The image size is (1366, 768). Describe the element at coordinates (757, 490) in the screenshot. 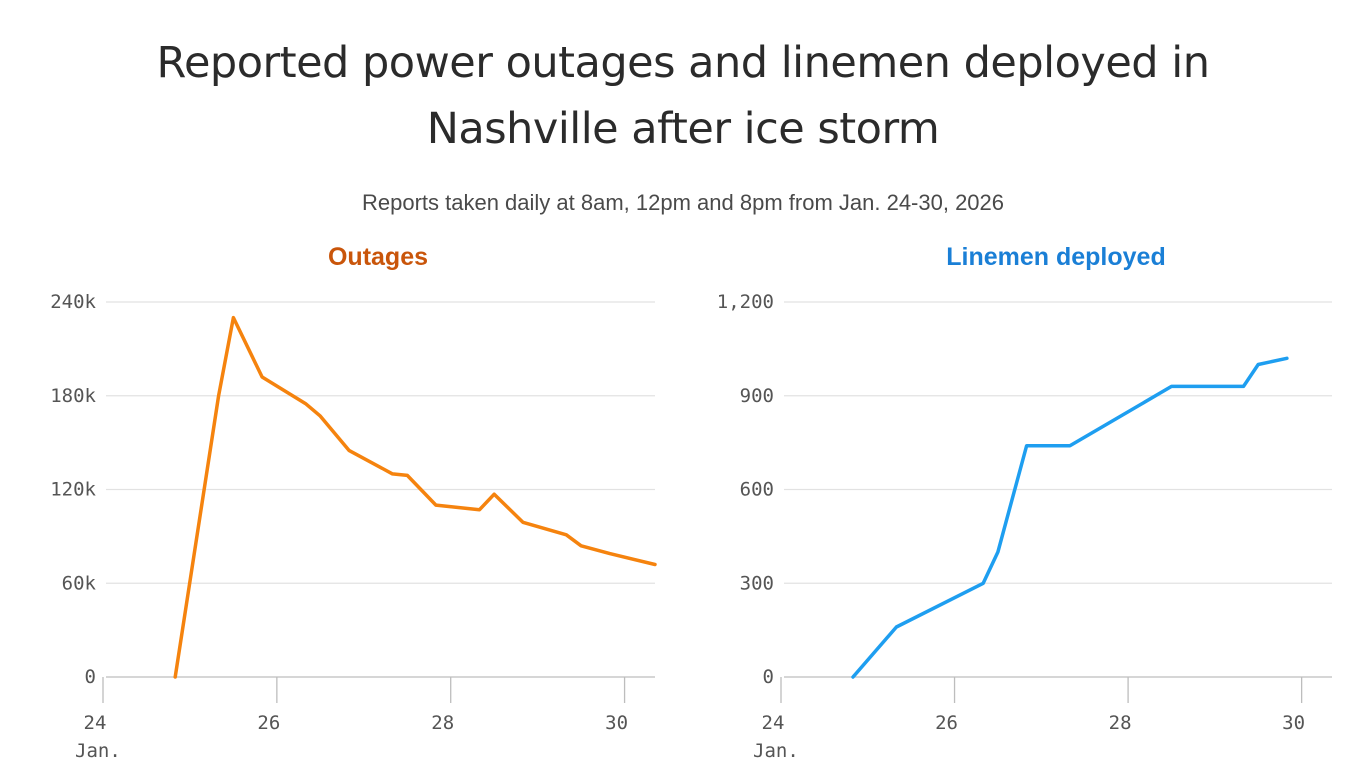

I see `y-tick-label: 600` at that location.